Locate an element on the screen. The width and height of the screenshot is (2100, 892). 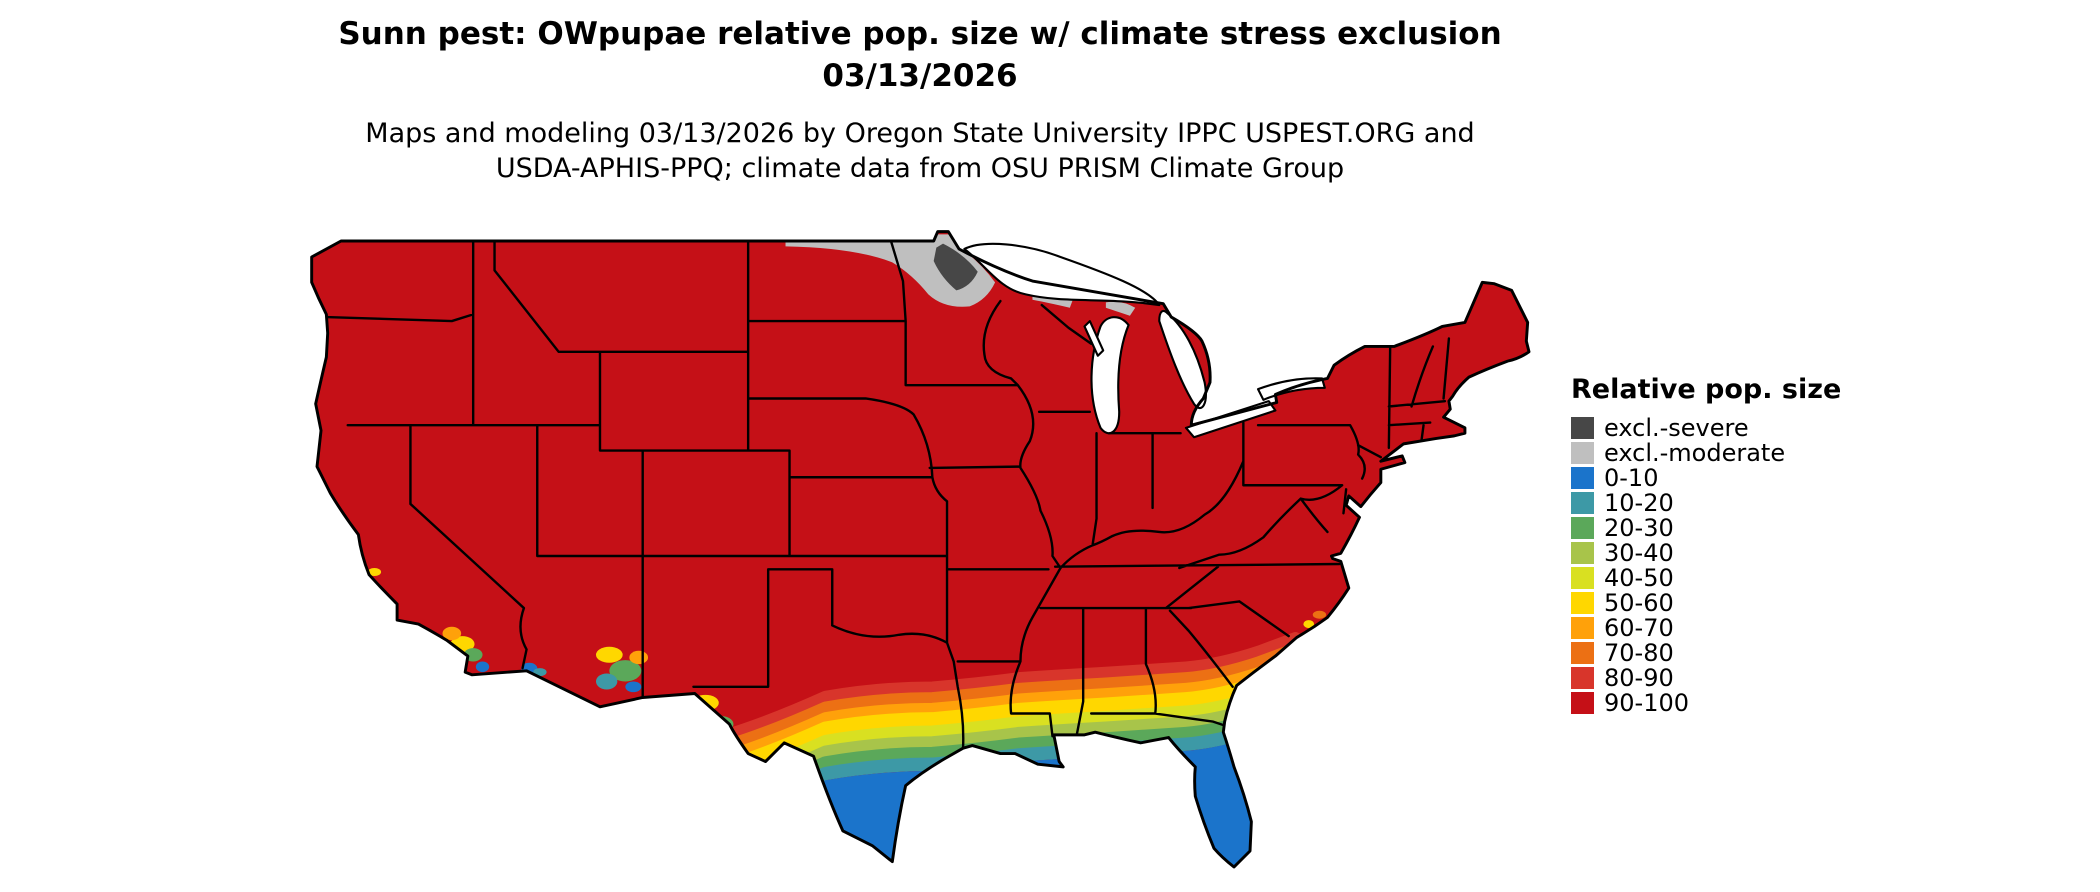
legend-item-label: 10-20 is located at coordinates (1639, 502).